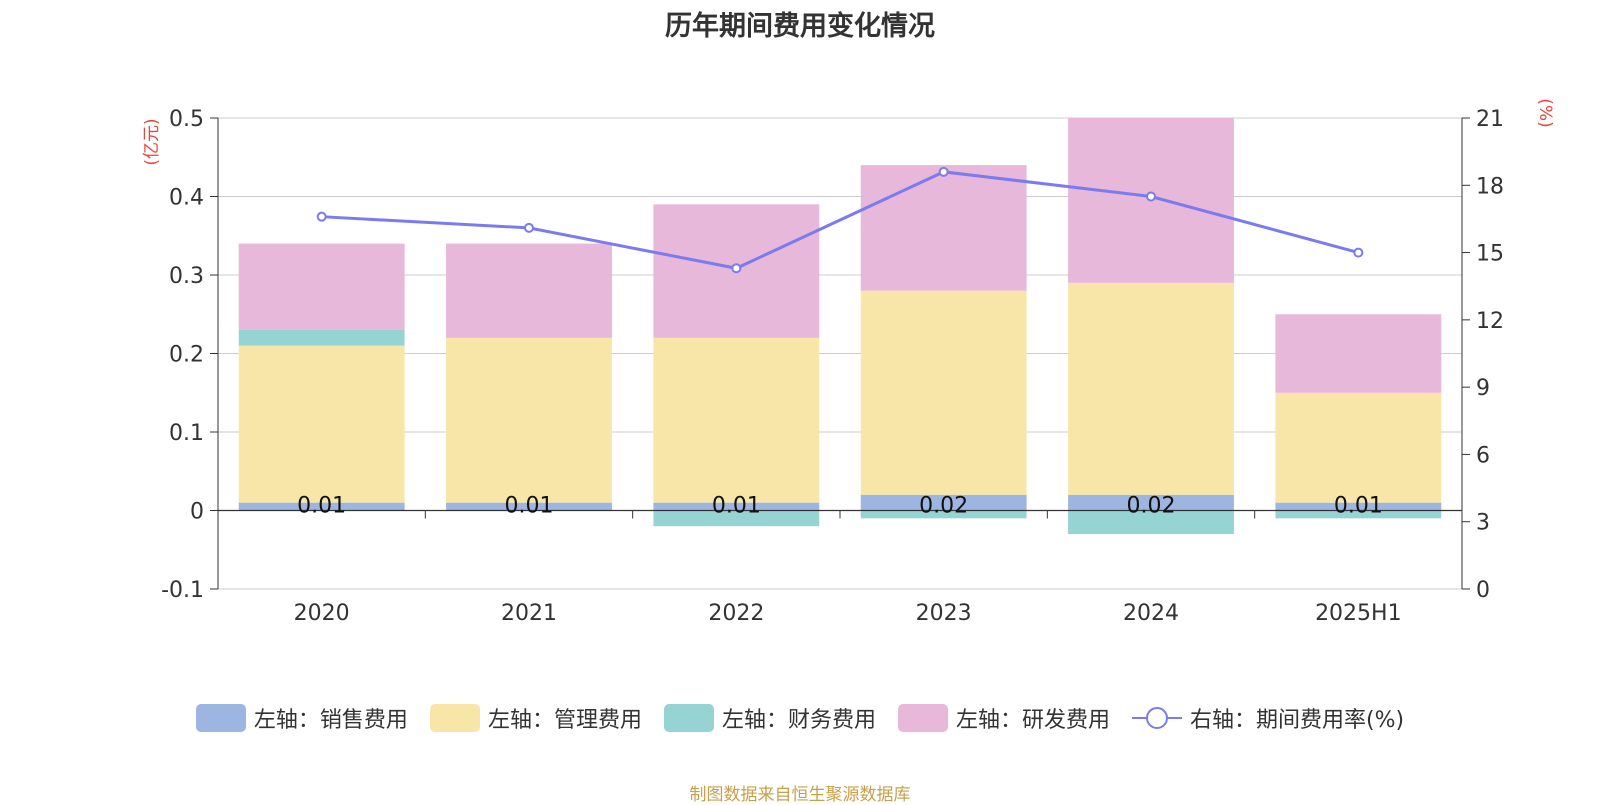  Describe the element at coordinates (1483, 523) in the screenshot. I see `right-axis-tick-label: 3` at that location.